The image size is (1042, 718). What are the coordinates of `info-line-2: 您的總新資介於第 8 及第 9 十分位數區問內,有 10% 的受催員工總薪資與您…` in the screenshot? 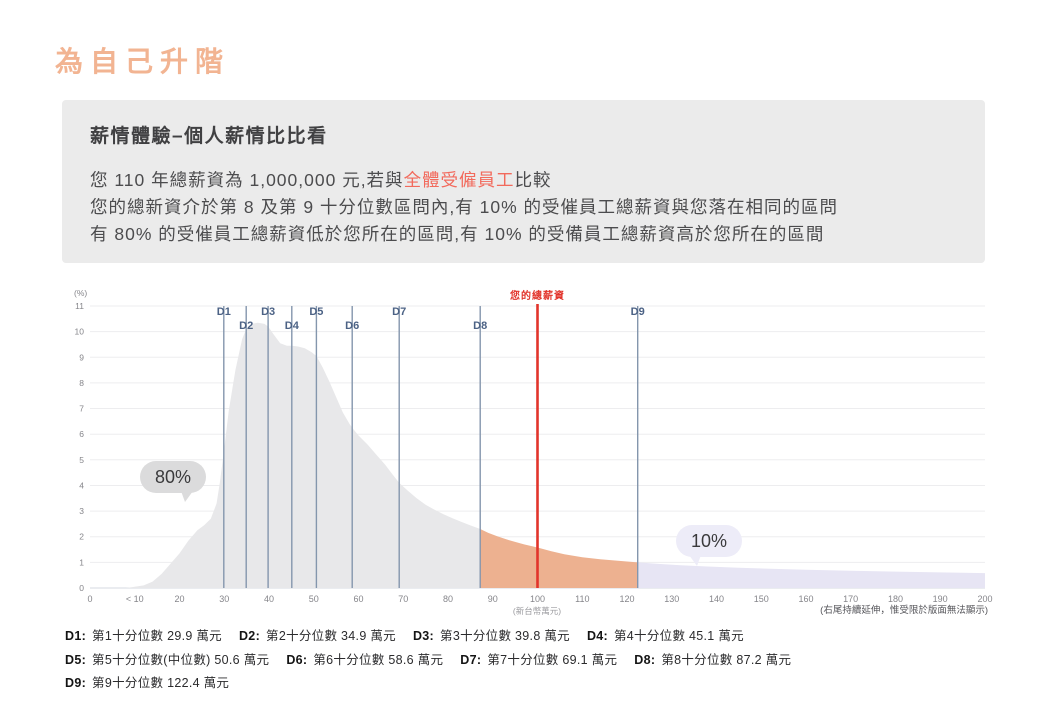 It's located at (464, 207).